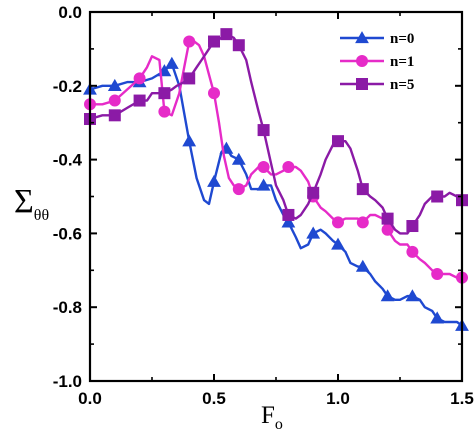 This screenshot has height=441, width=474. I want to click on data-point-n=5-12, so click(362, 189).